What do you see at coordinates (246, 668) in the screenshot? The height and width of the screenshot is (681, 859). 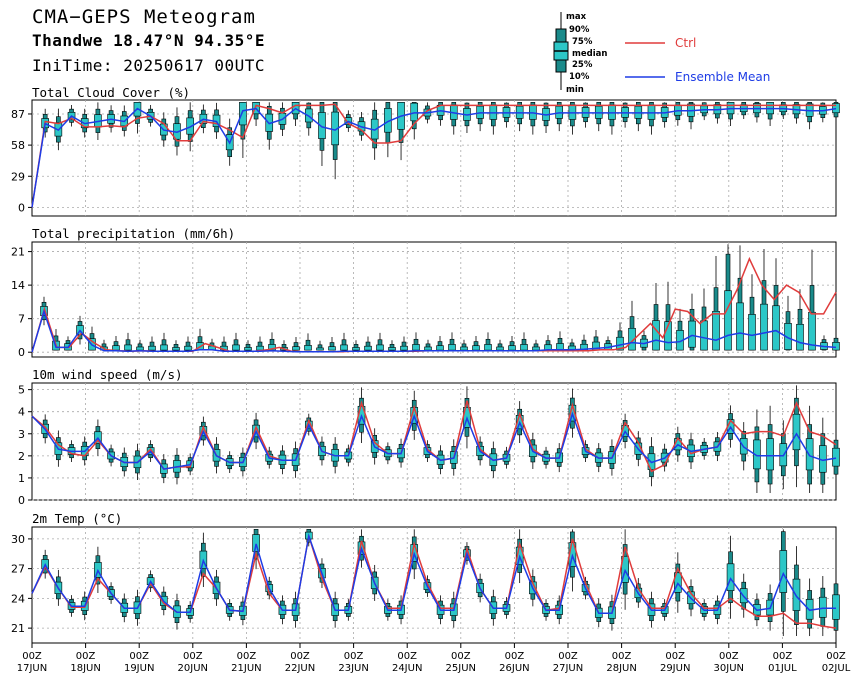 I see `x-tick-label-date: 21JUN` at bounding box center [246, 668].